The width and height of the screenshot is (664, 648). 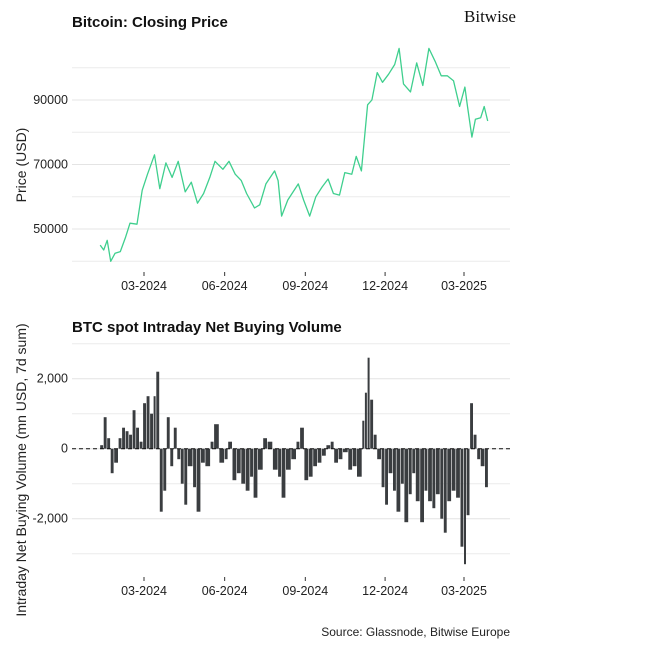 What do you see at coordinates (464, 591) in the screenshot?
I see `x-tick-label: 03-2025` at bounding box center [464, 591].